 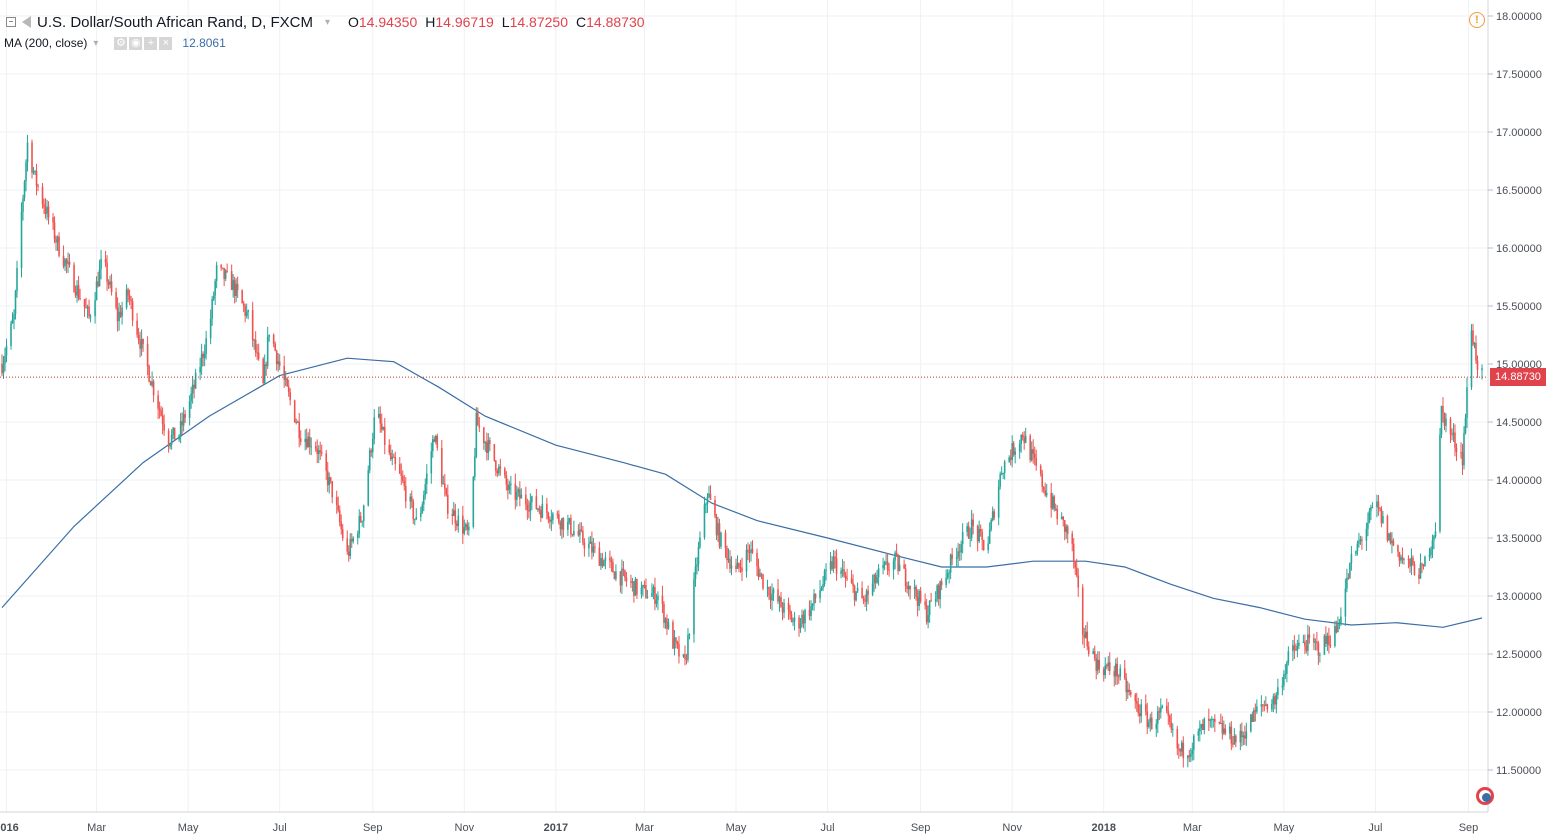 I want to click on flag-icon, so click(x=26, y=22).